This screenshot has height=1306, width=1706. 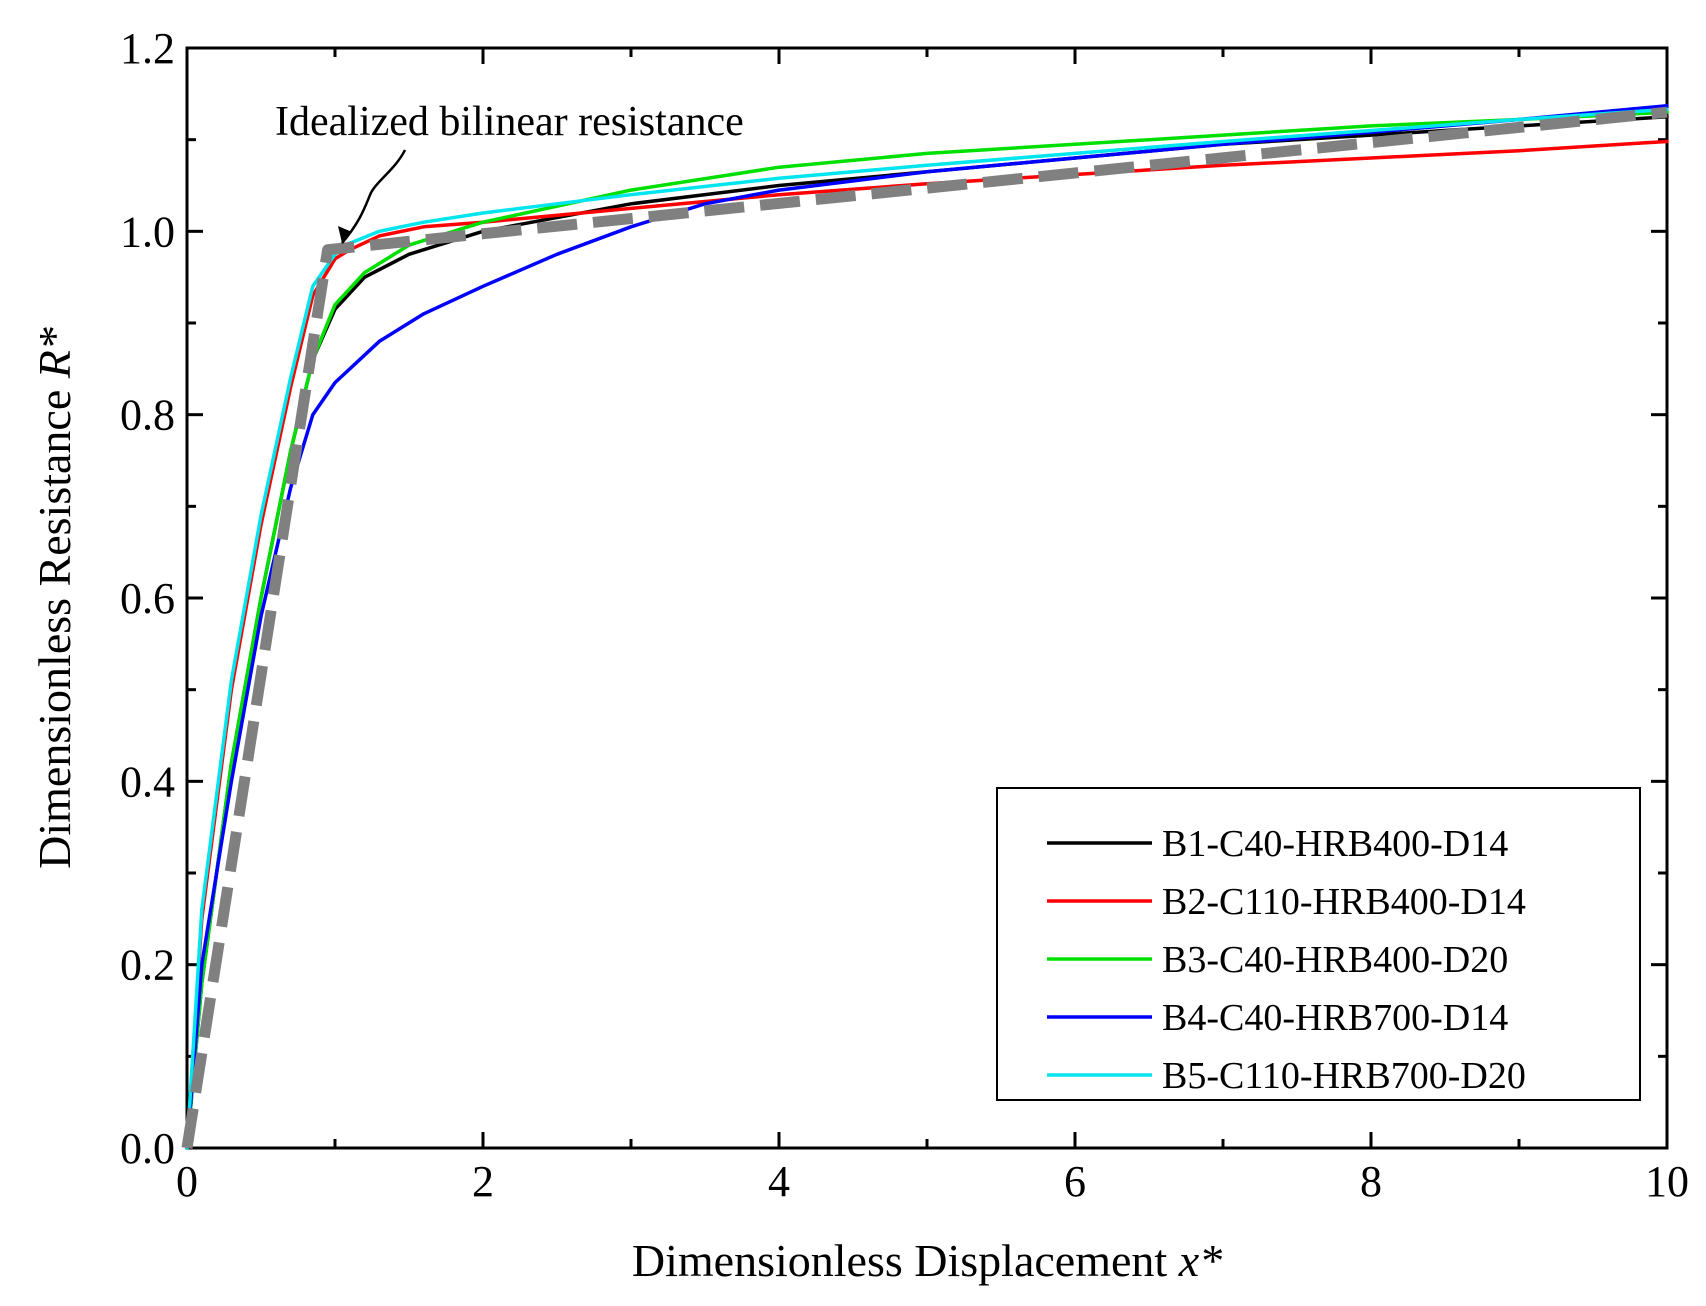 I want to click on x-tick-label: 4, so click(x=779, y=1181).